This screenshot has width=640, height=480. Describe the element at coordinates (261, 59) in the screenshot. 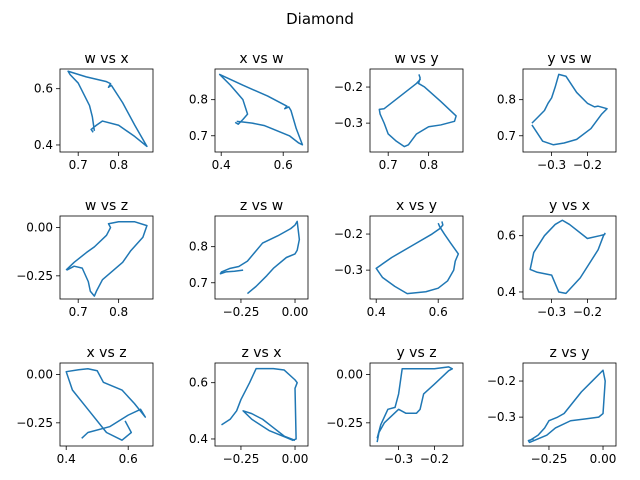

I see `subplot-title: x vs w` at that location.